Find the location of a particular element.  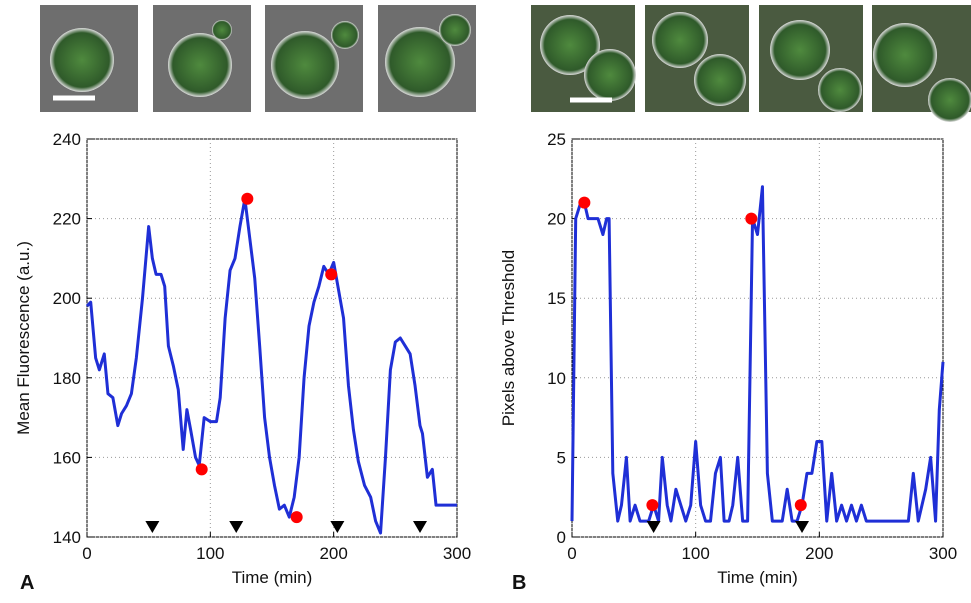

y-tick-label: 15 is located at coordinates (556, 298).